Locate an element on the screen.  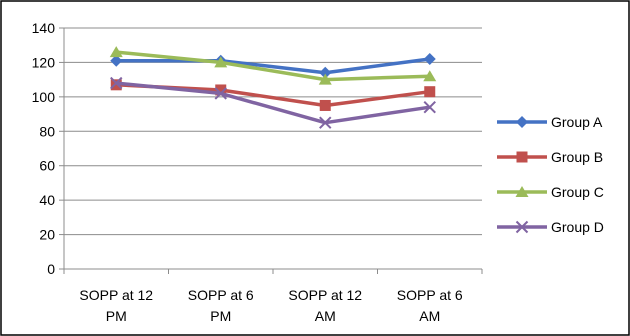
y-tick-labels: 0 20 40 60 80 100 120 140 is located at coordinates (44, 148).